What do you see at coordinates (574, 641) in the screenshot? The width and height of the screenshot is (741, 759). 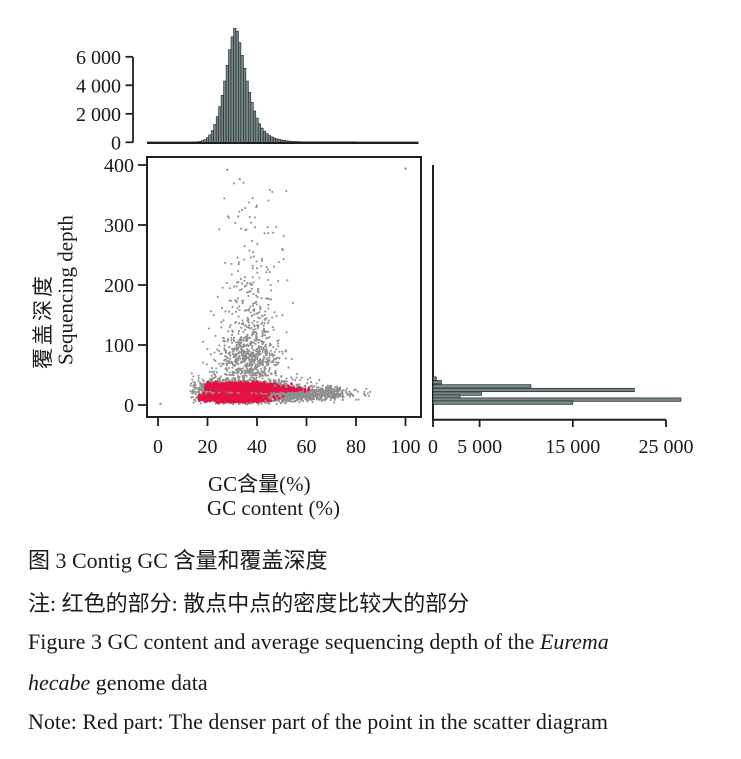 I see `caption-species-name-part1: Eurema` at bounding box center [574, 641].